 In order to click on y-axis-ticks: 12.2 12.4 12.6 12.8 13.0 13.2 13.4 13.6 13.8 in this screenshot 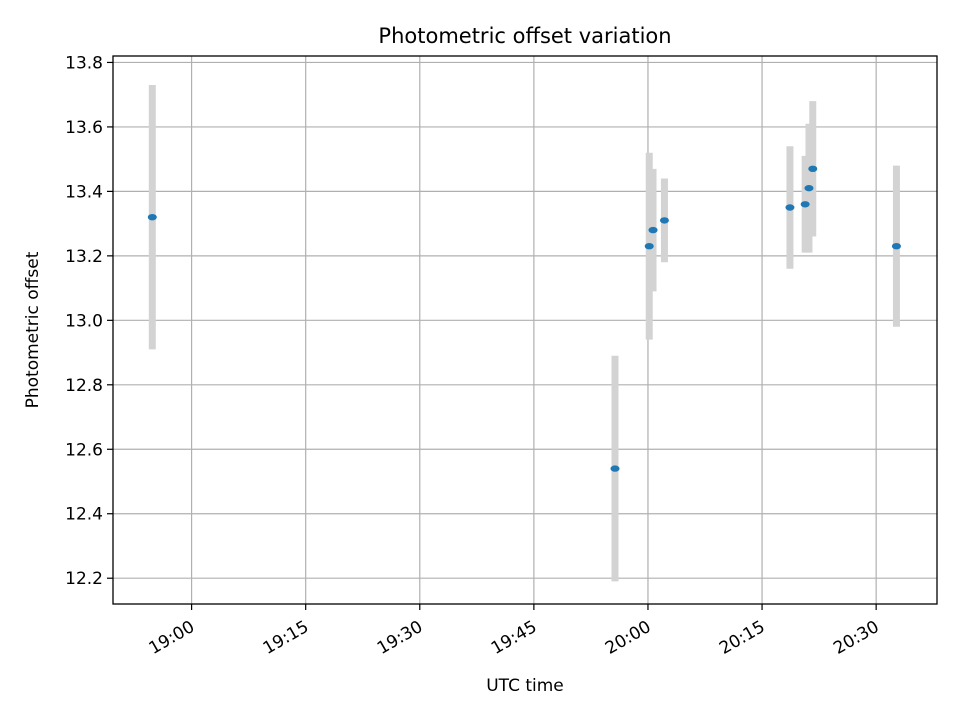, I will do `click(89, 321)`.